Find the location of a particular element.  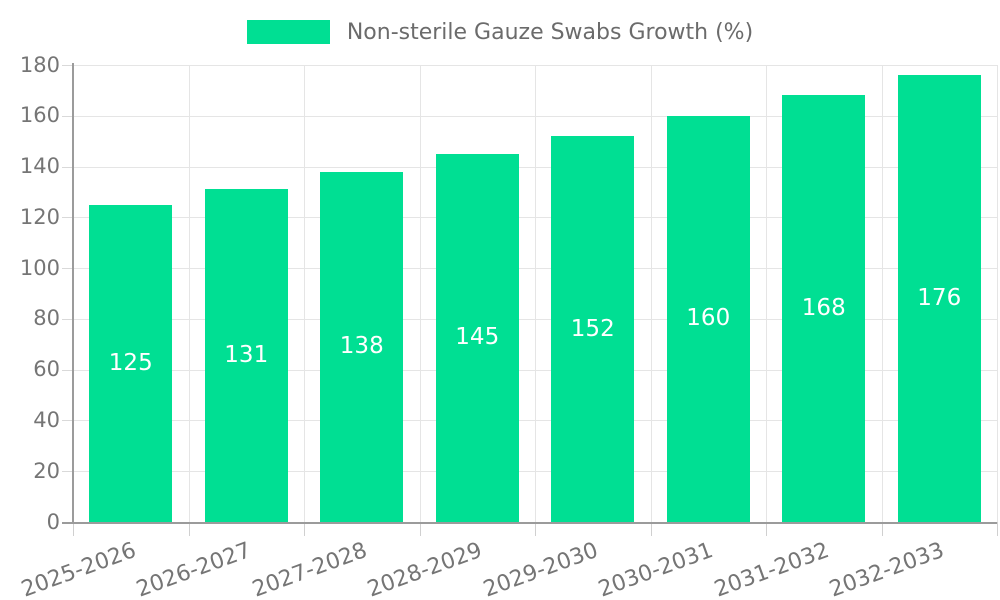

chart-legend: Non-sterile Gauze Swabs Growth (%) is located at coordinates (500, 32).